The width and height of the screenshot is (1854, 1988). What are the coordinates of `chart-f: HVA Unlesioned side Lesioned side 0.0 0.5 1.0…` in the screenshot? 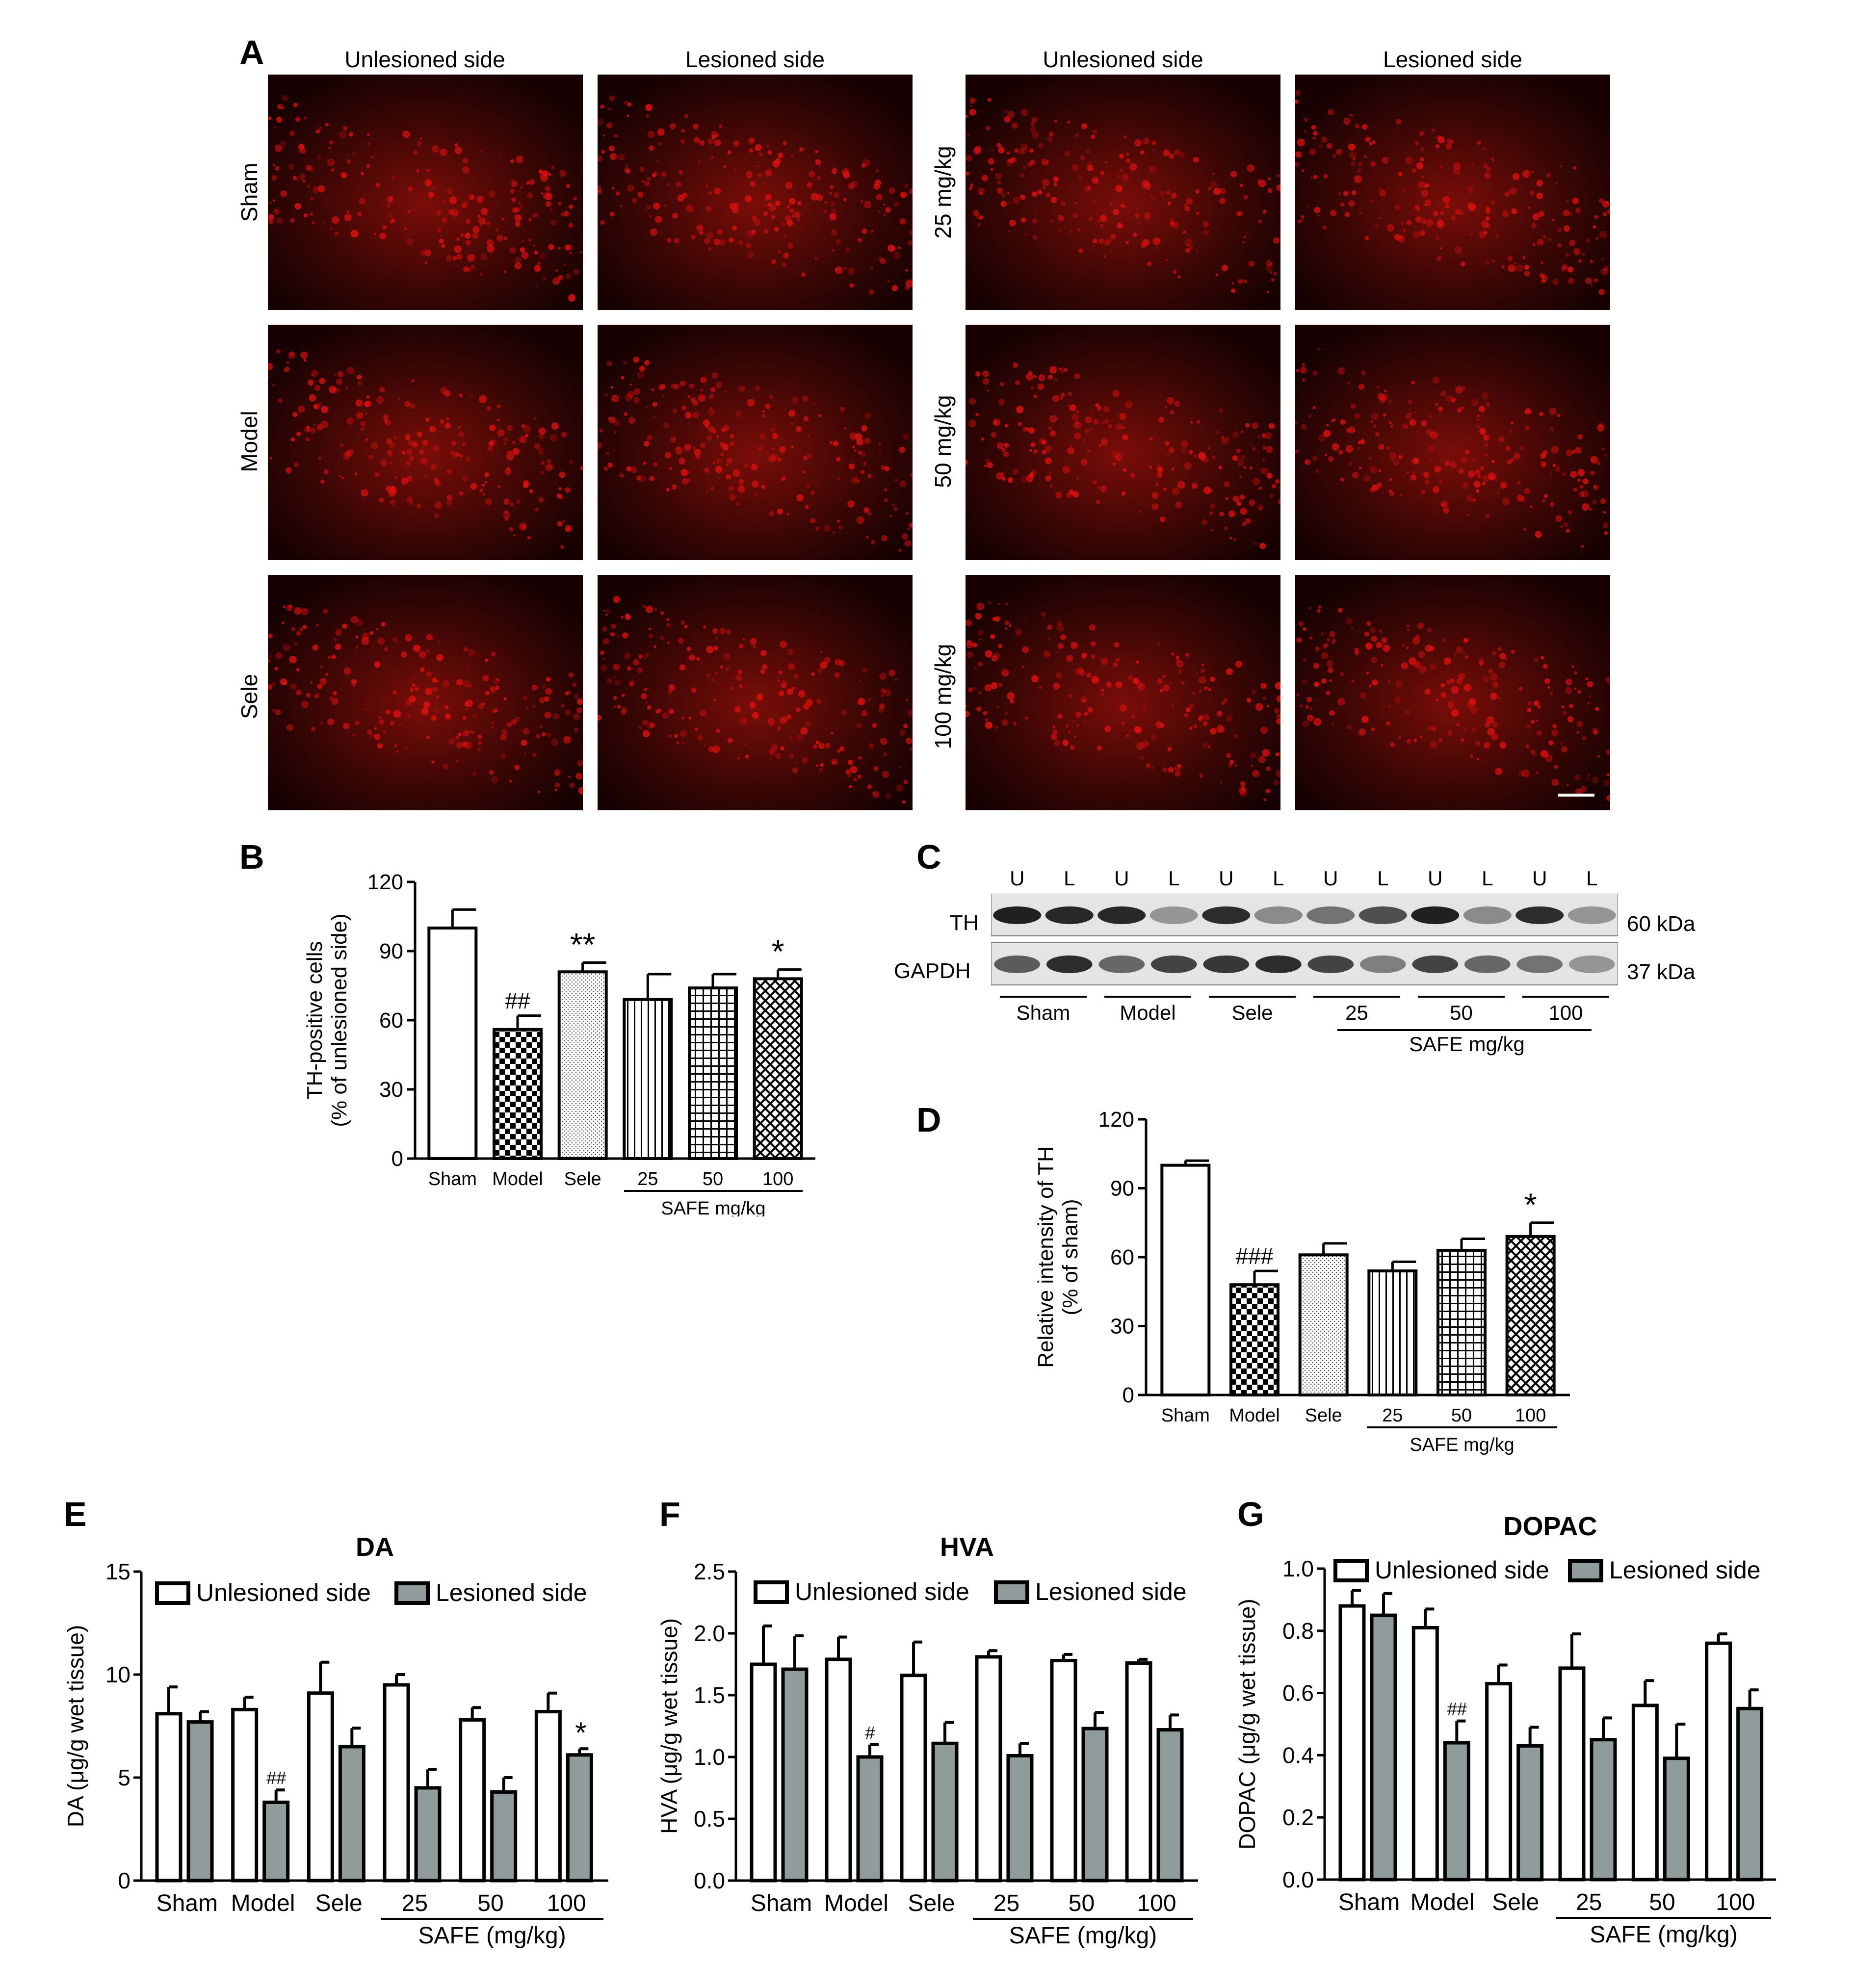 It's located at (927, 1740).